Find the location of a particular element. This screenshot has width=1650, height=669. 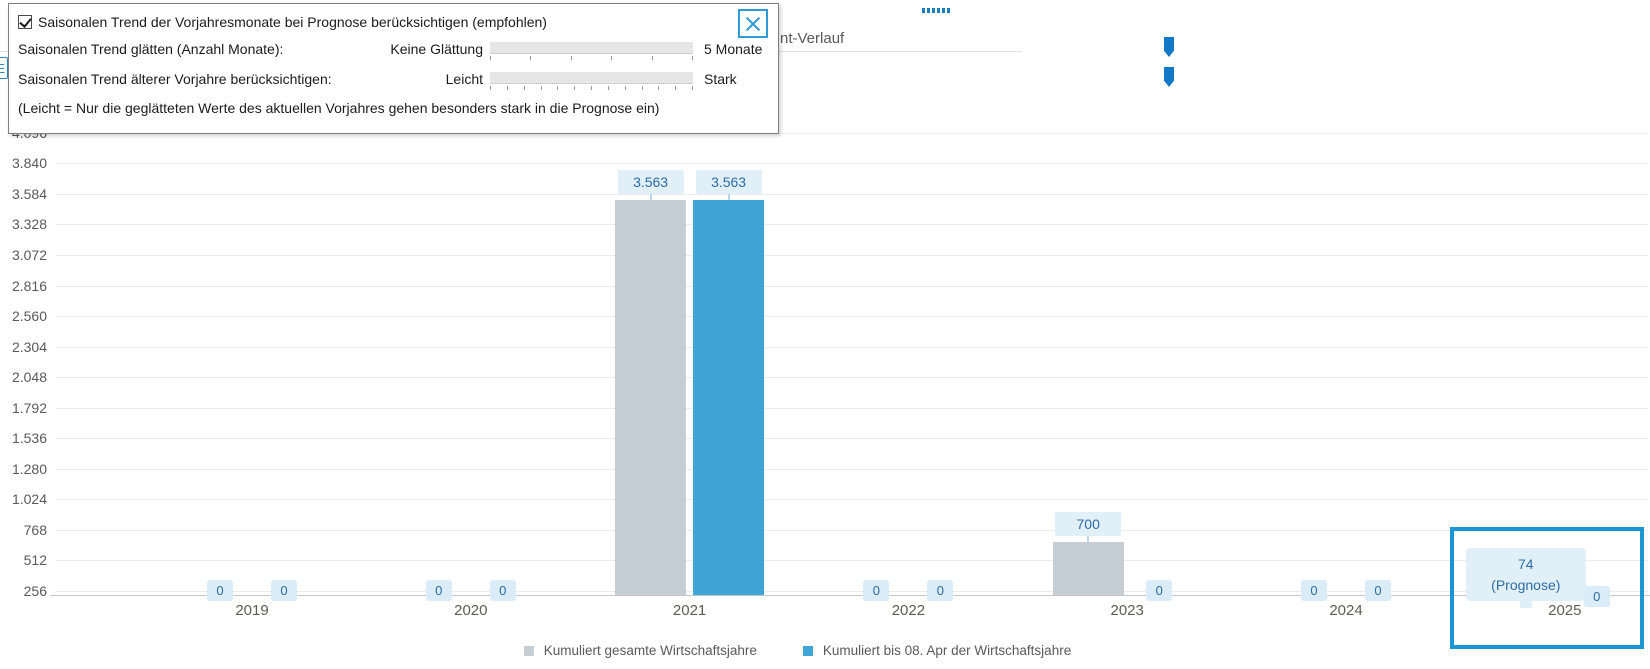

checkmark-icon is located at coordinates (25, 21).